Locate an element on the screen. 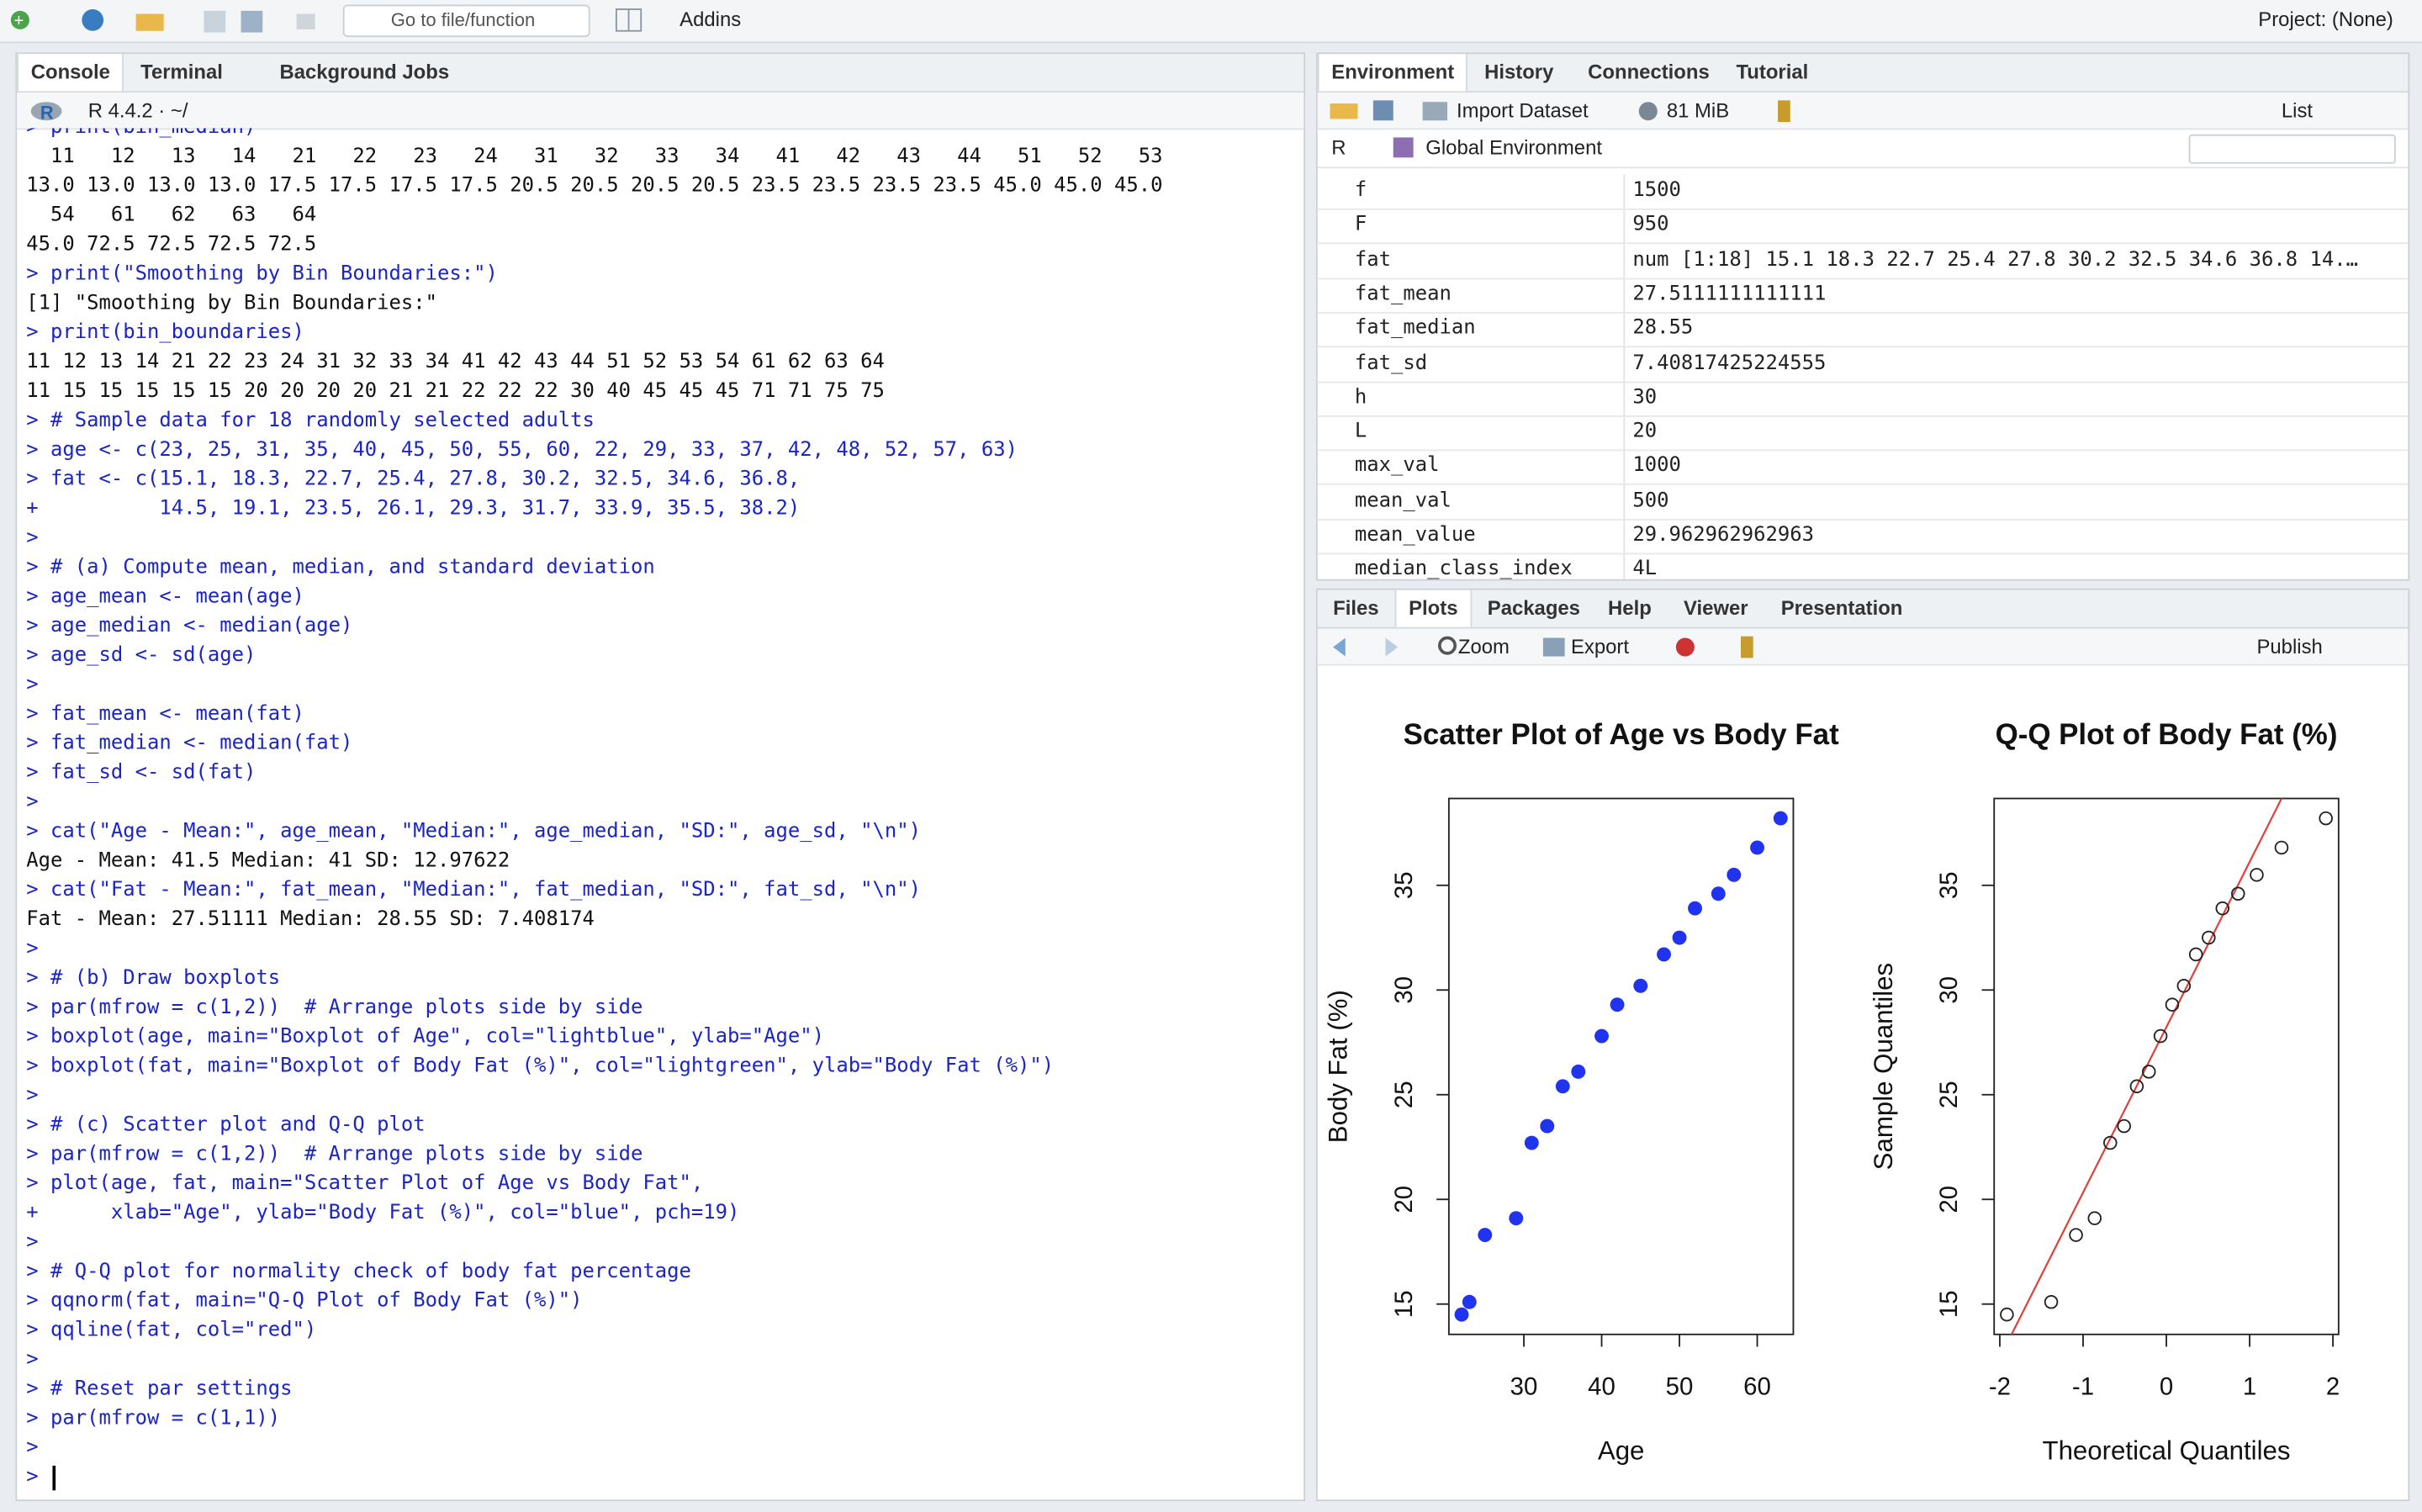  tab: Connections is located at coordinates (1649, 72).